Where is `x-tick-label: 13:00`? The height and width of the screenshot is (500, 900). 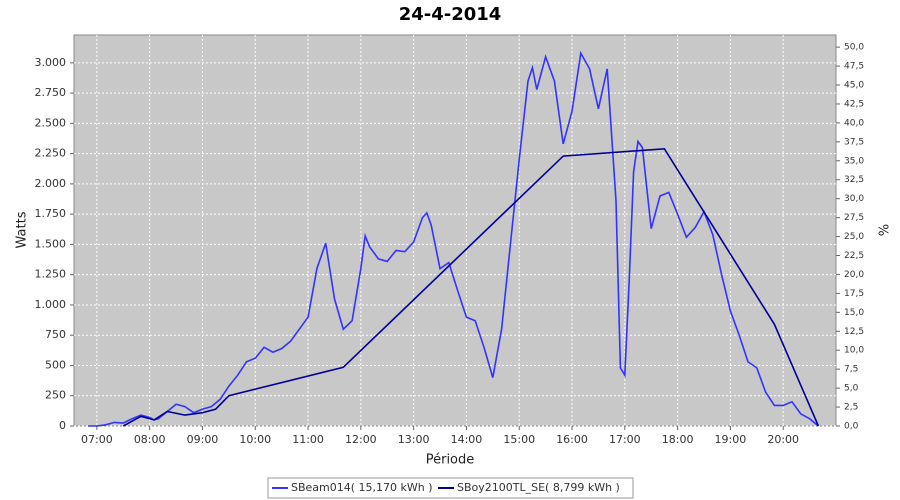
x-tick-label: 13:00 is located at coordinates (414, 439).